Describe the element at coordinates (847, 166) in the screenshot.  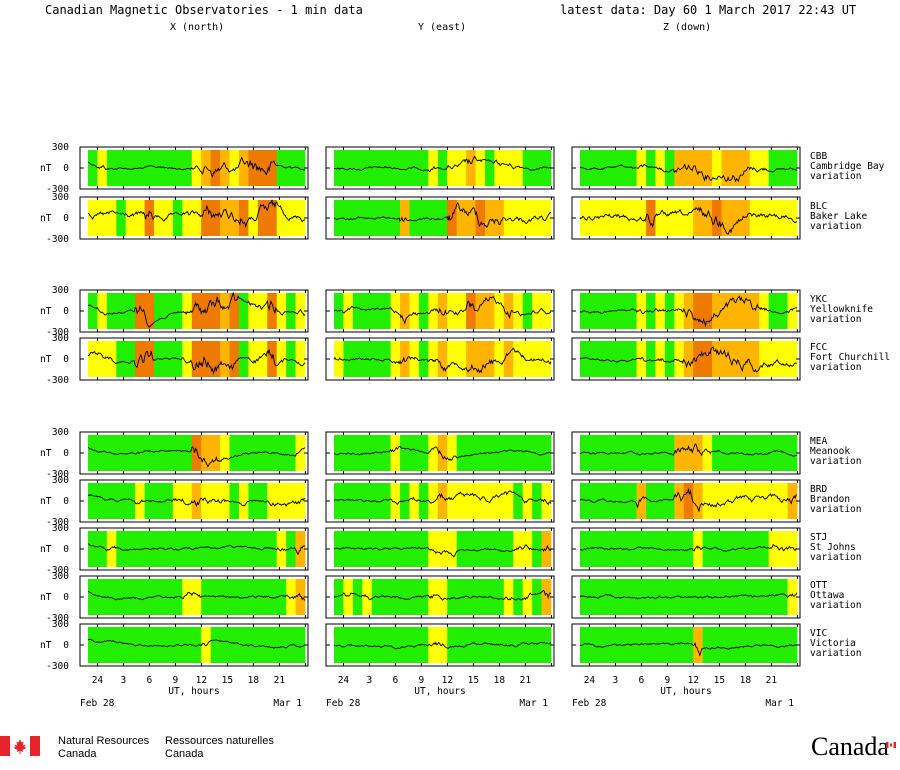
I see `station-name: Cambridge Bay` at that location.